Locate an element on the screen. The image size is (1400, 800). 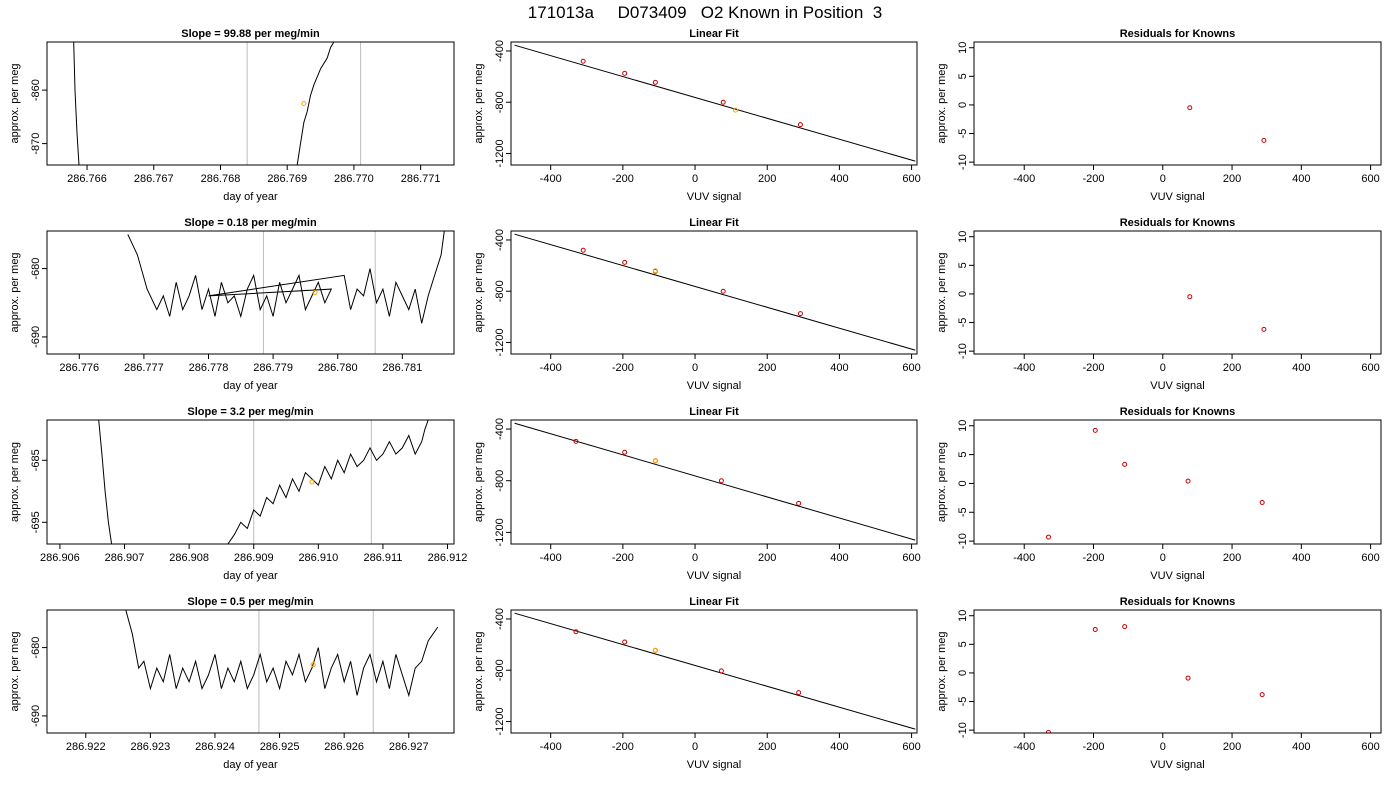
x-tick-label: 286.768 is located at coordinates (221, 179).